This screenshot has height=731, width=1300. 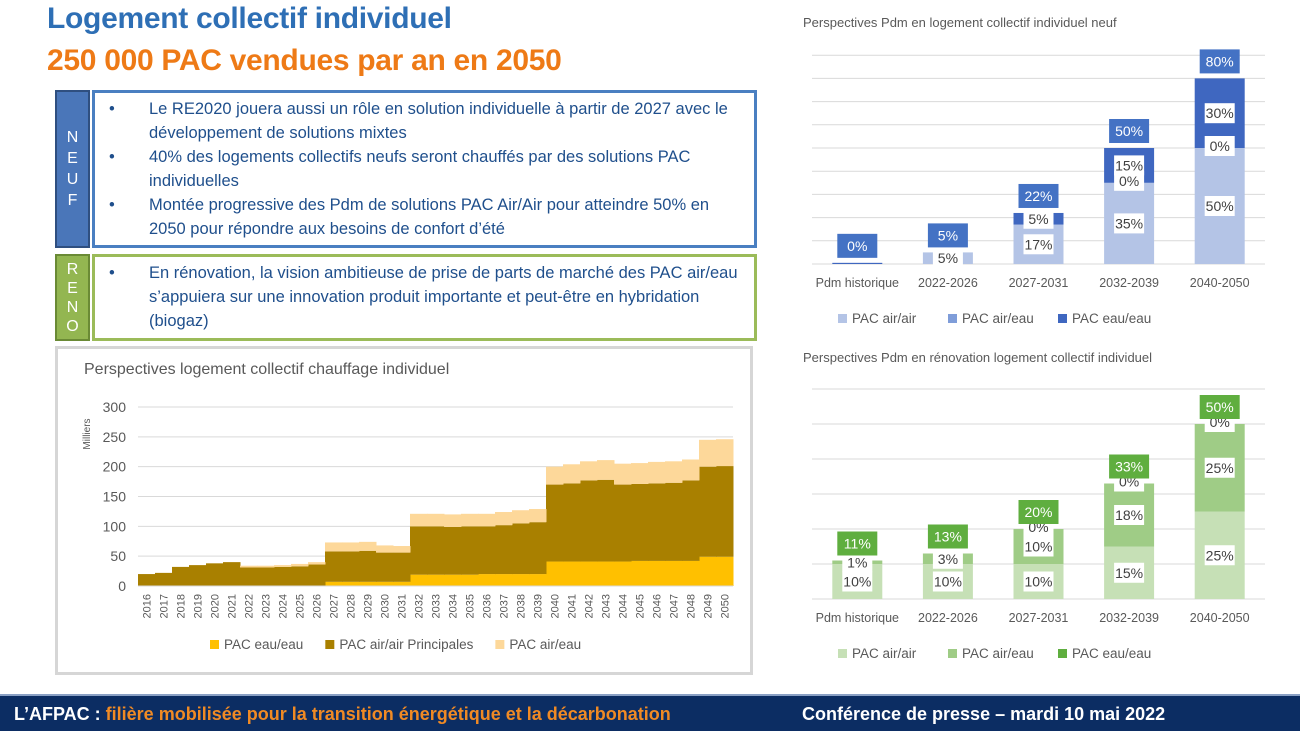 I want to click on x-tick-label: 2038, so click(x=522, y=606).